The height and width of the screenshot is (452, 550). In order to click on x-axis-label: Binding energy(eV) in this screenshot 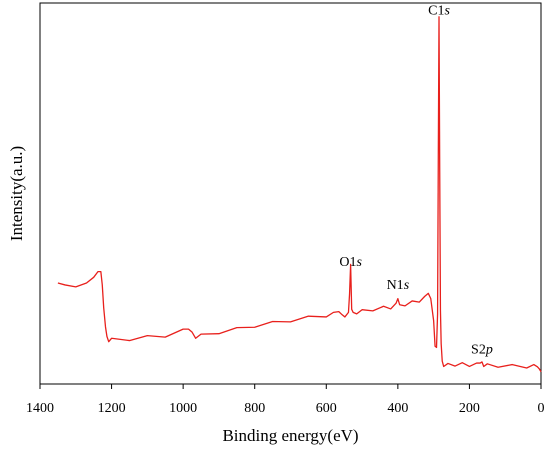, I will do `click(290, 435)`.